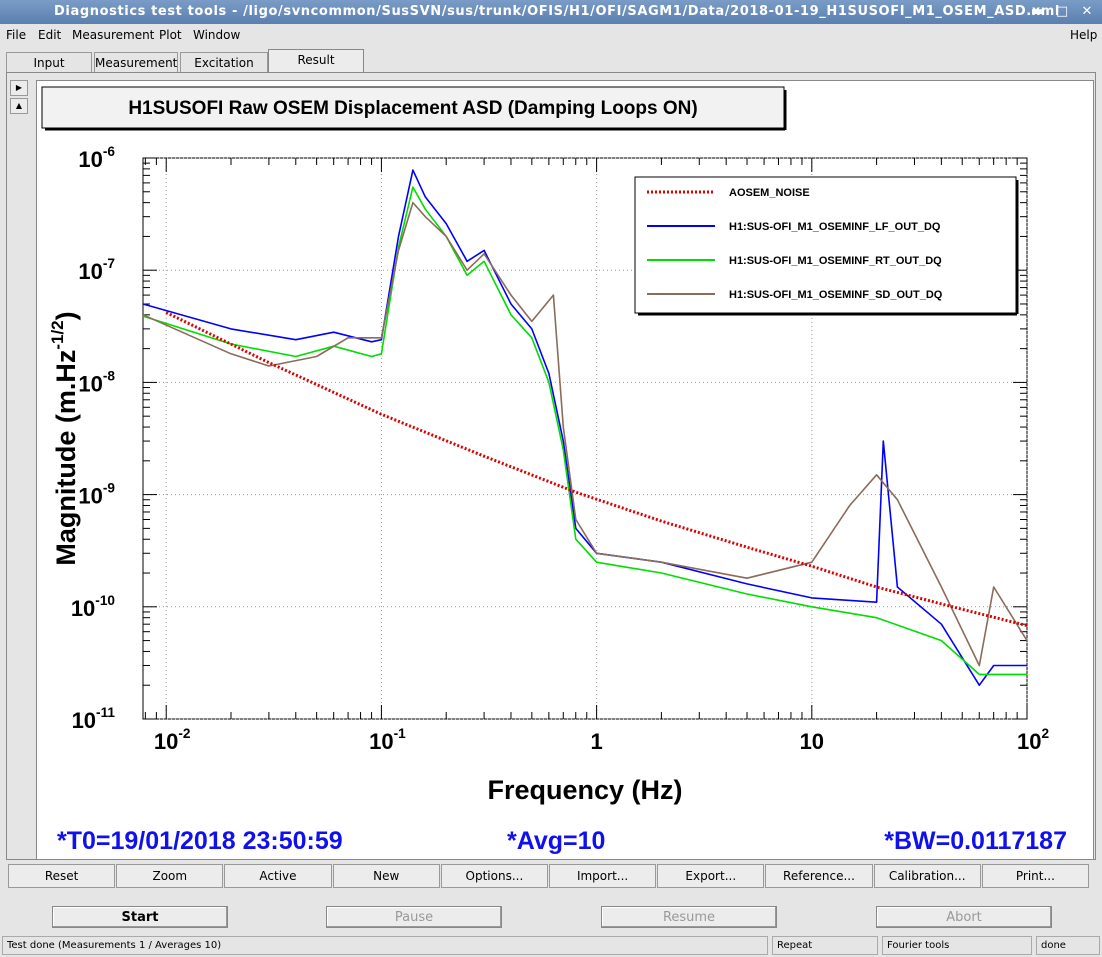  What do you see at coordinates (172, 740) in the screenshot?
I see `x-tick-label: 10⁻²` at bounding box center [172, 740].